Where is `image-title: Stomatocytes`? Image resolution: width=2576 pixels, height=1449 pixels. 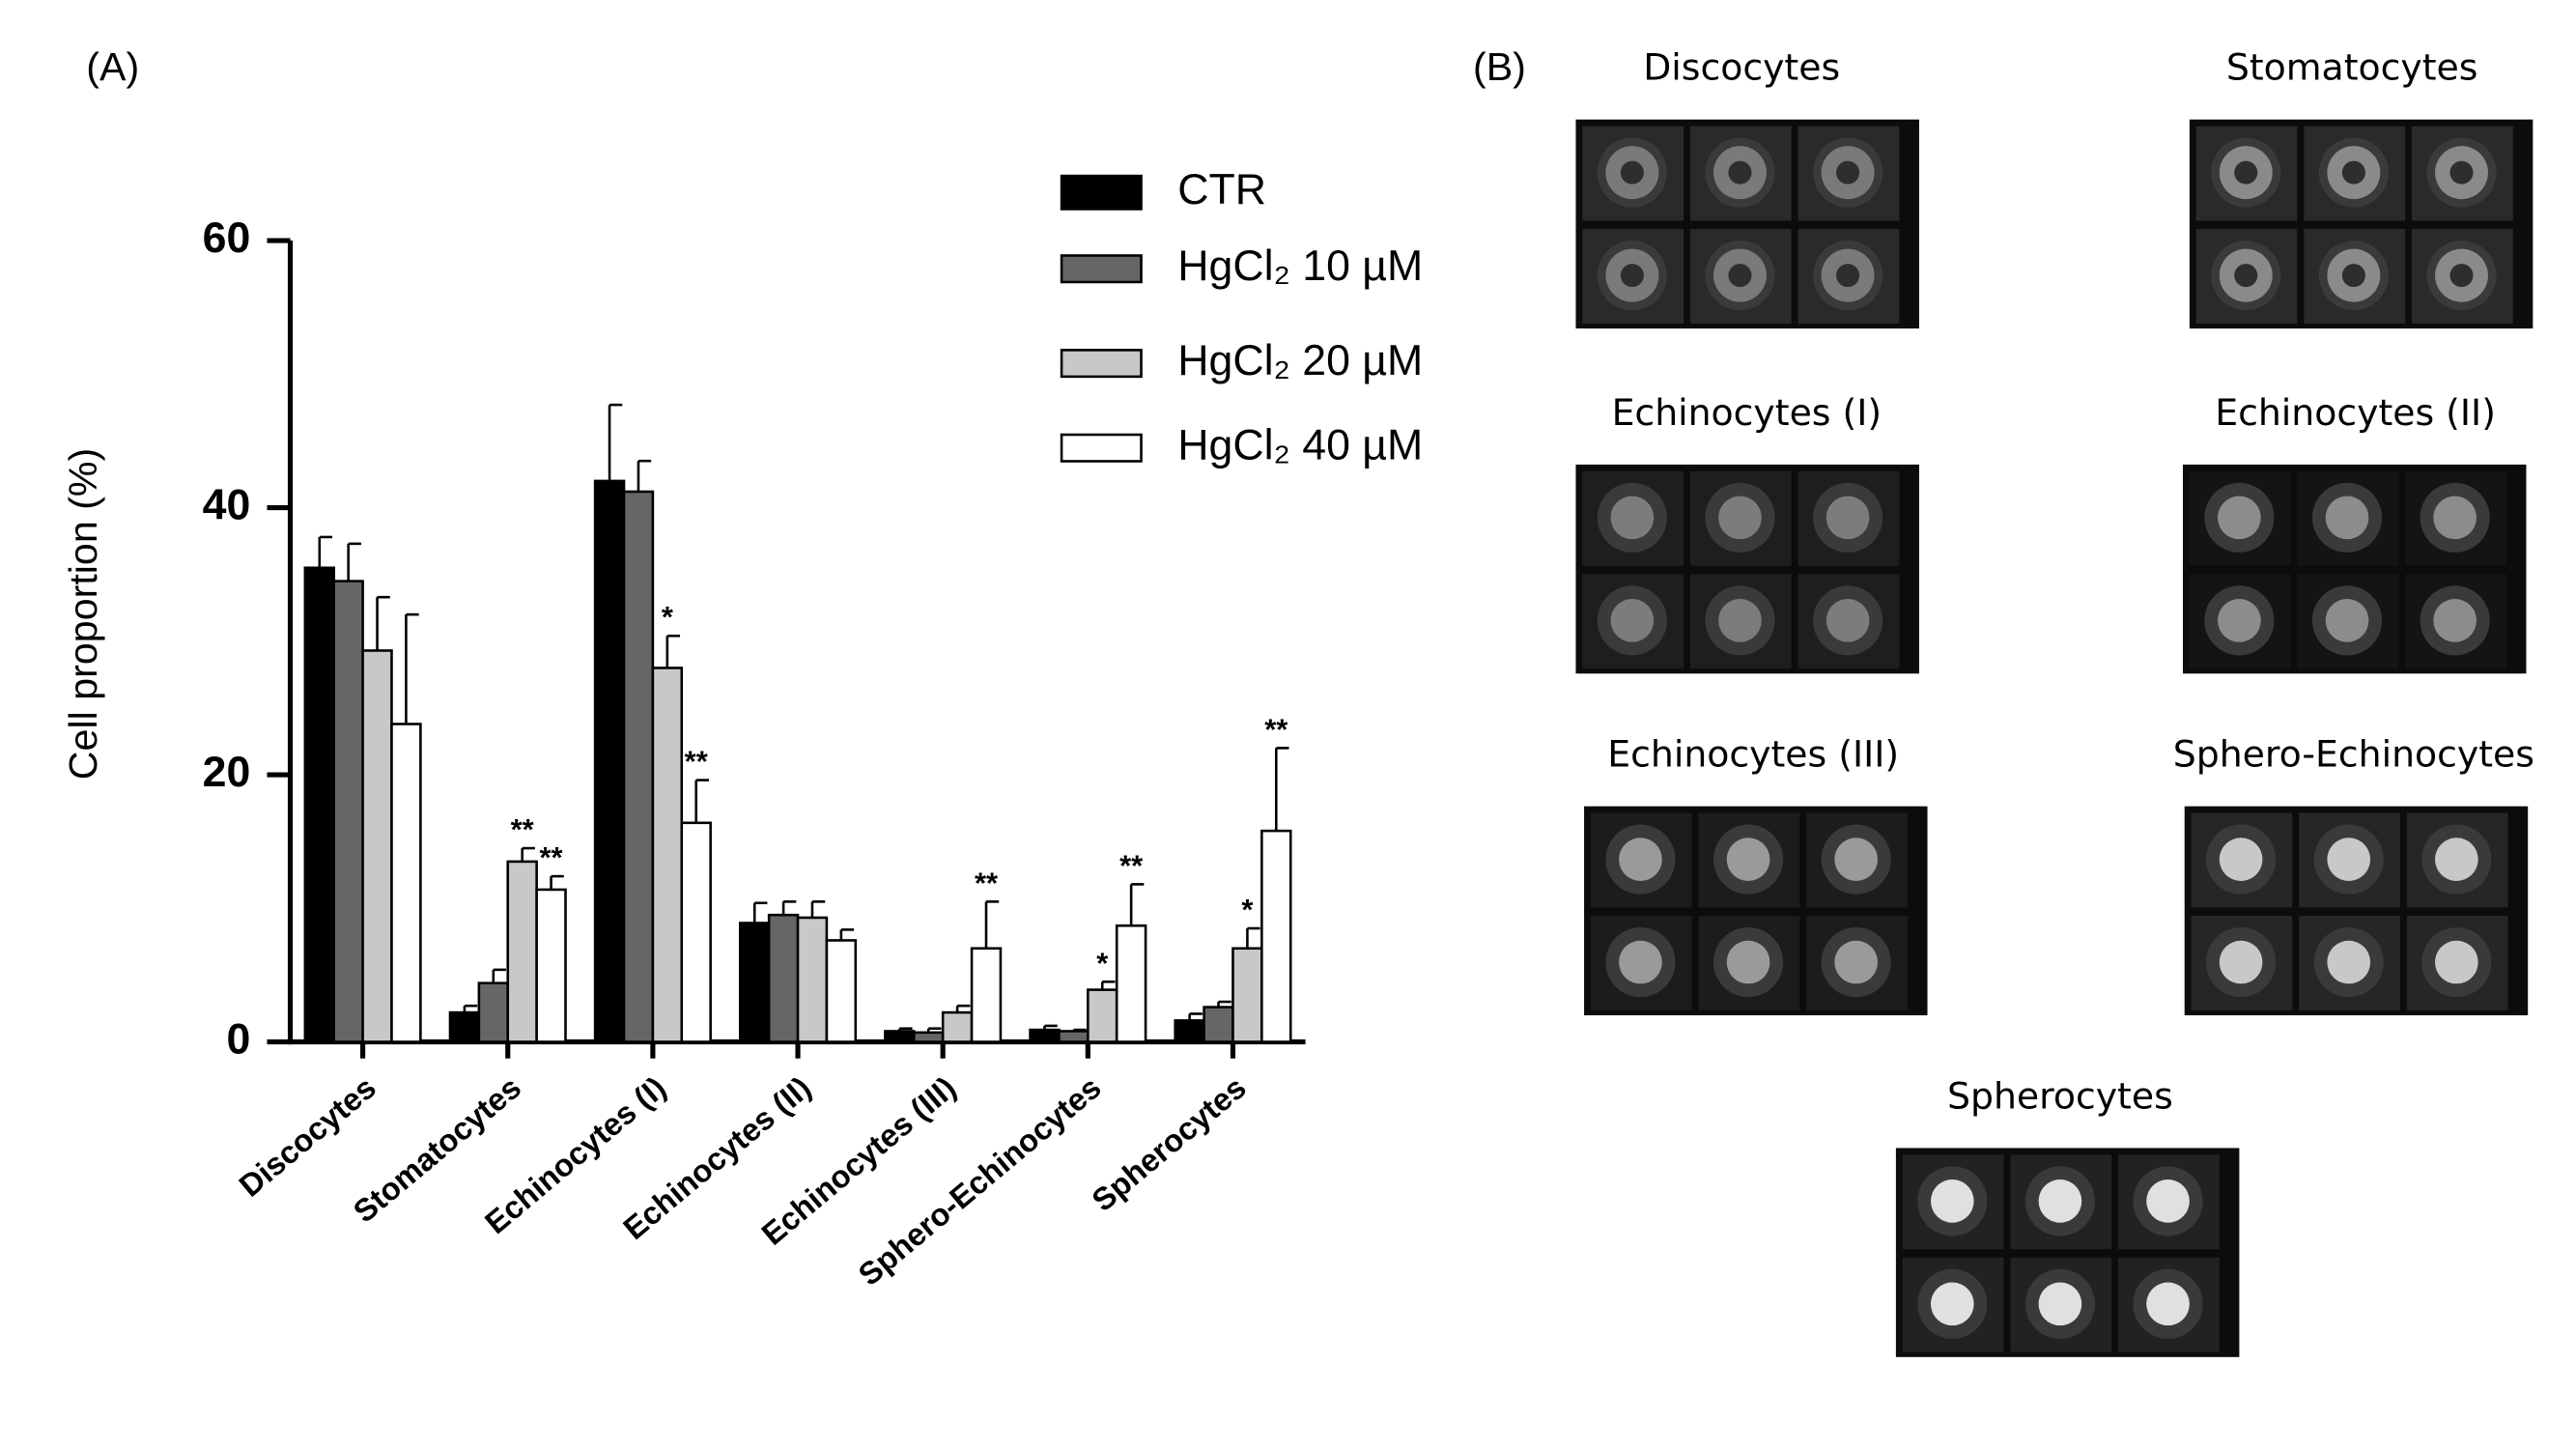 image-title: Stomatocytes is located at coordinates (2352, 67).